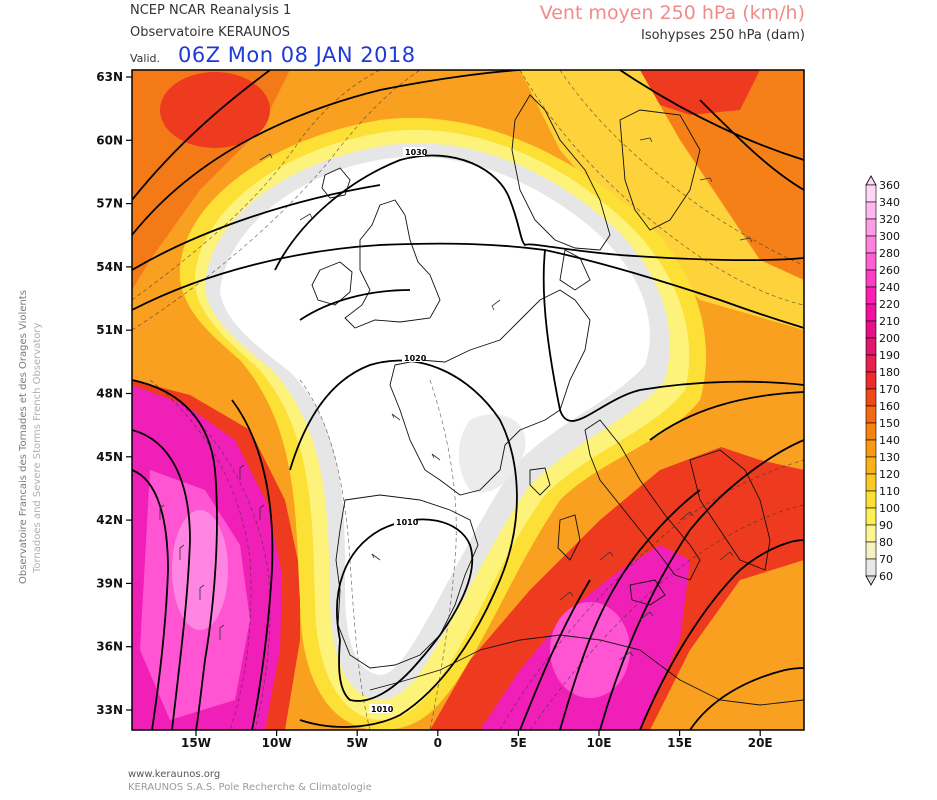  Describe the element at coordinates (438, 743) in the screenshot. I see `lon-label: 0` at that location.